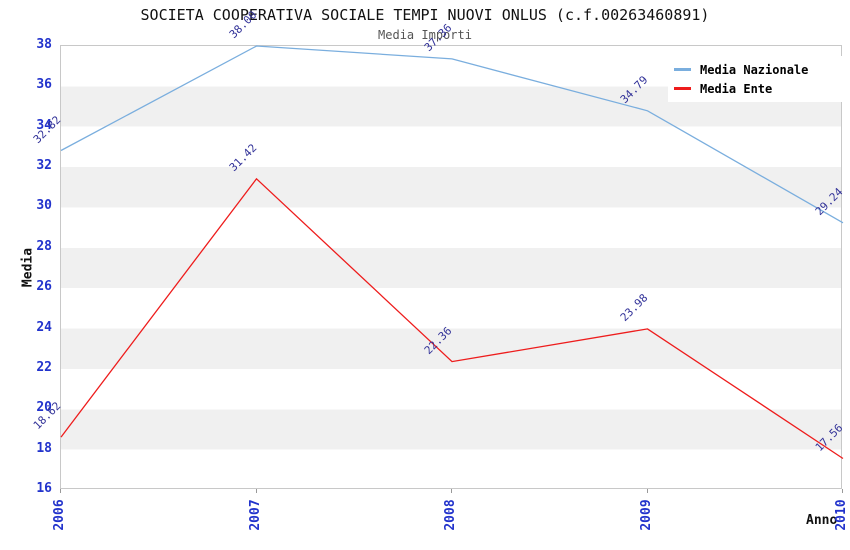  I want to click on y-tick-label: 18, so click(44, 448).